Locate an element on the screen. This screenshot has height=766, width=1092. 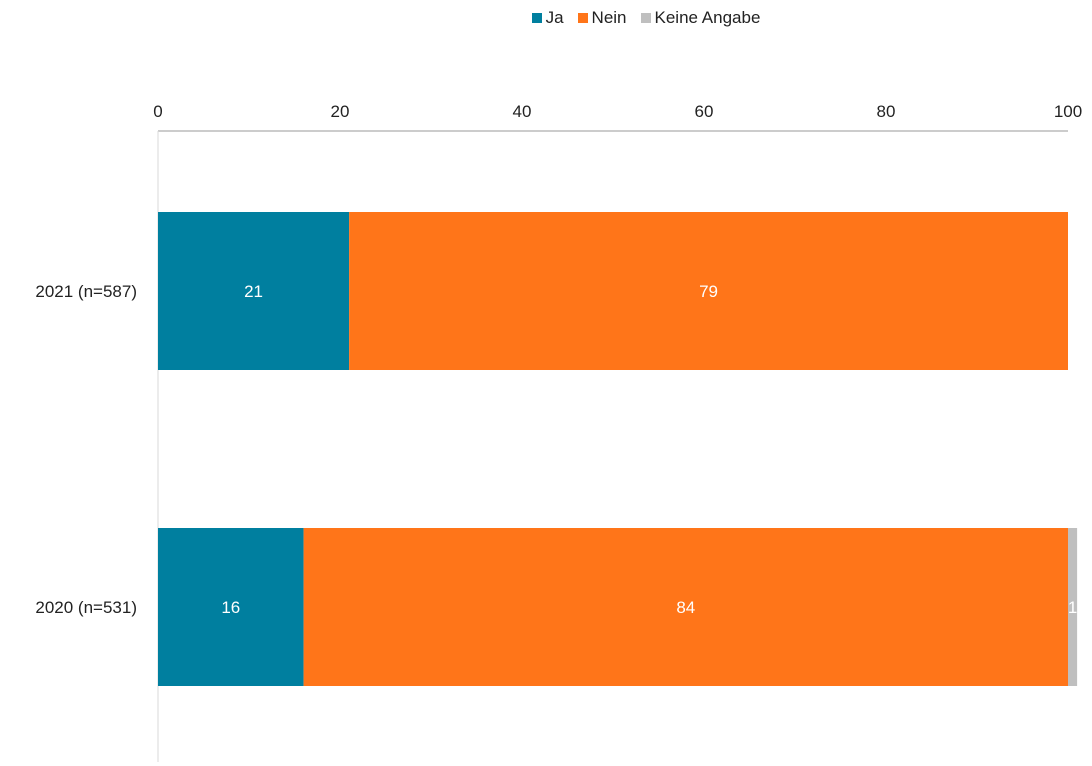
legend-item-ja: Ja is located at coordinates (547, 18).